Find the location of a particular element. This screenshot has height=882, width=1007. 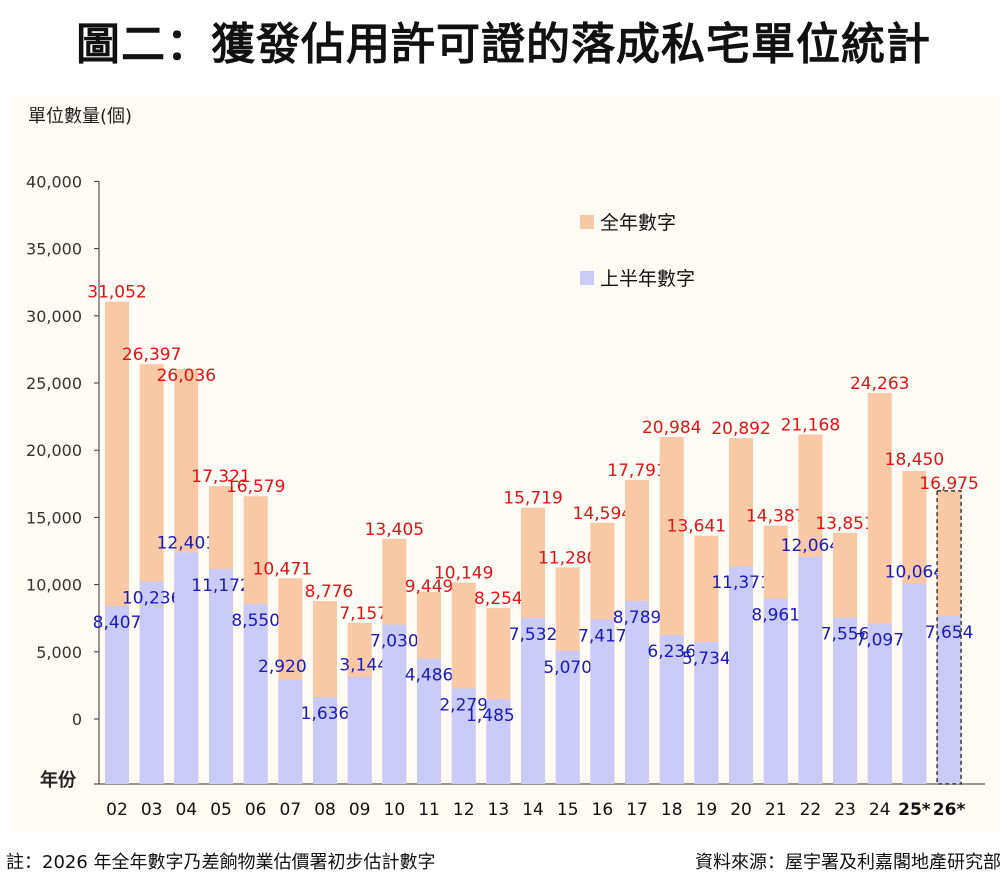

x-tick-label: 13 is located at coordinates (499, 810).